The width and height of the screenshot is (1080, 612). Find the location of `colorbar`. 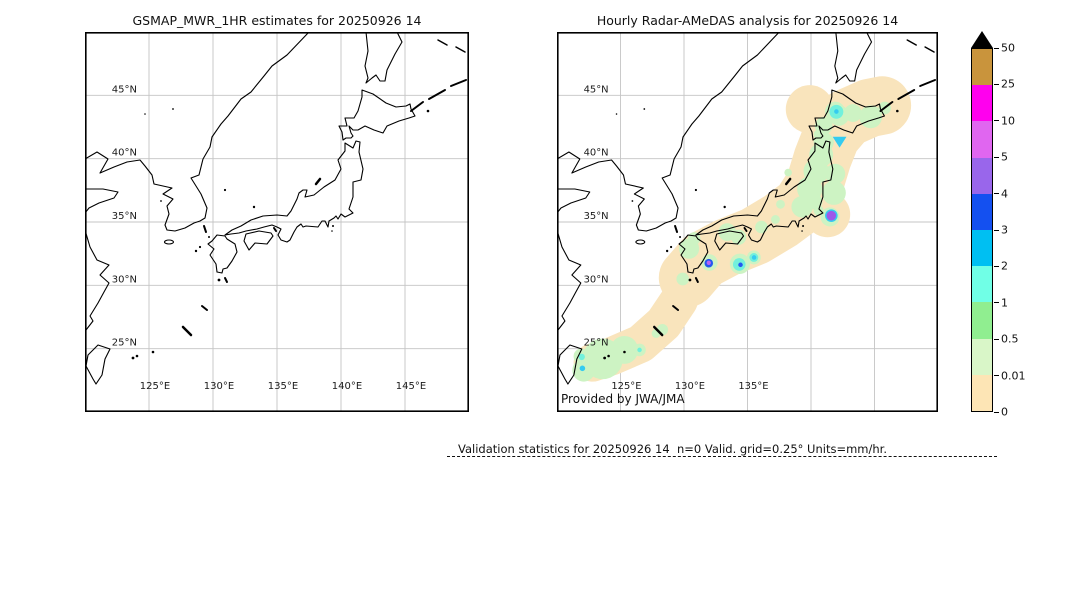

colorbar is located at coordinates (982, 230).